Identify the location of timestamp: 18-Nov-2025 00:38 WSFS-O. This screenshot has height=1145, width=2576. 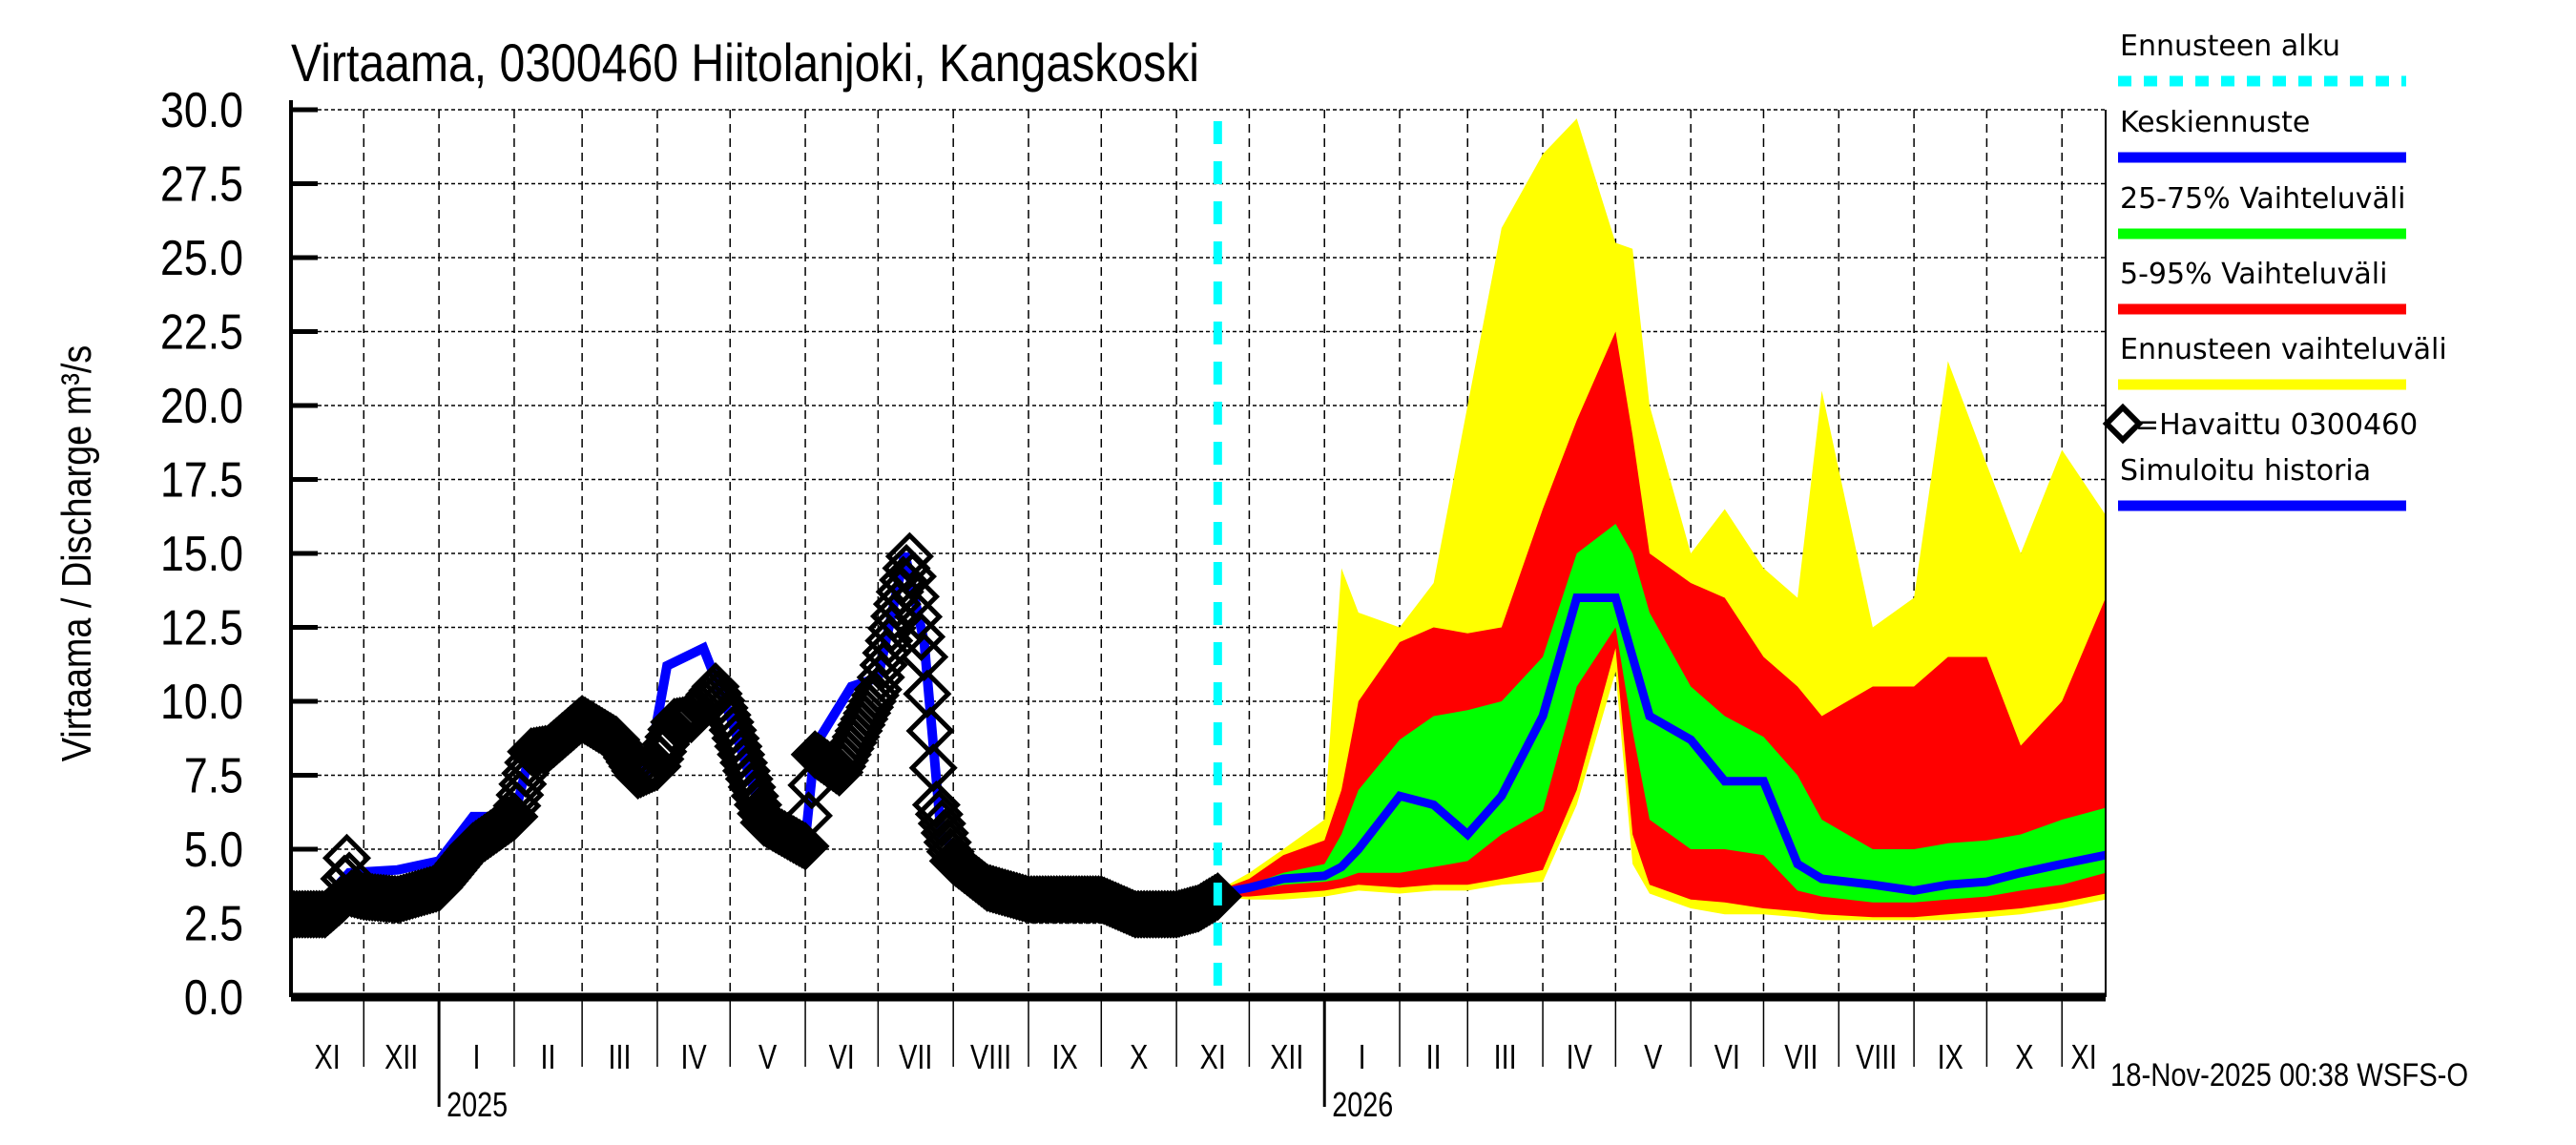
(2289, 1074).